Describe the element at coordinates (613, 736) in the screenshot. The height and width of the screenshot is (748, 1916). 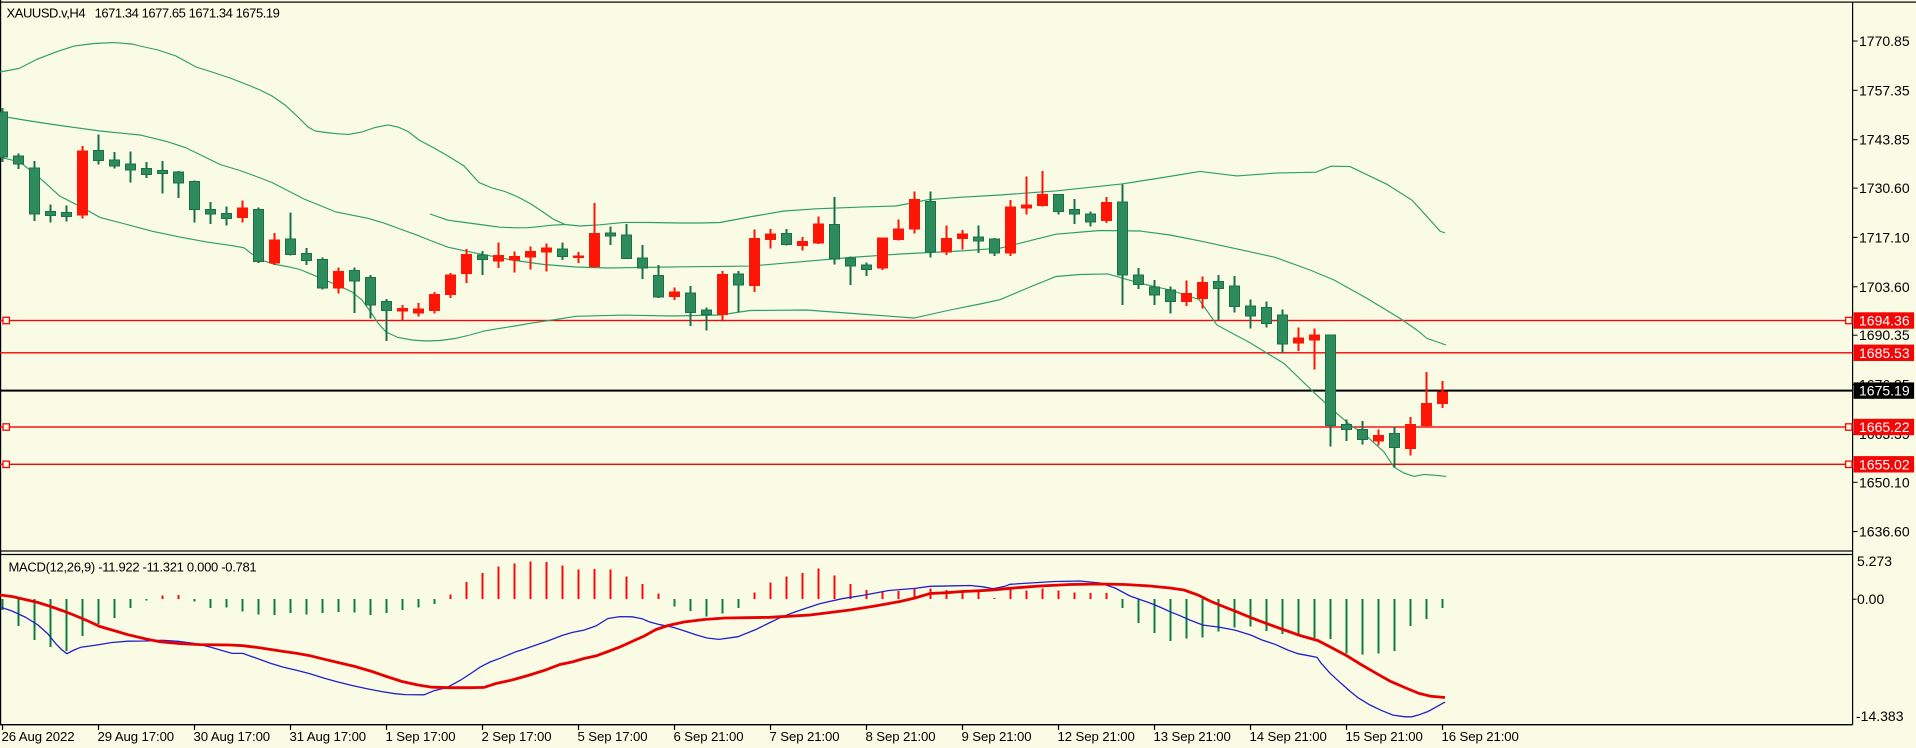
I see `svg-text: 5 Sep 17:00` at that location.